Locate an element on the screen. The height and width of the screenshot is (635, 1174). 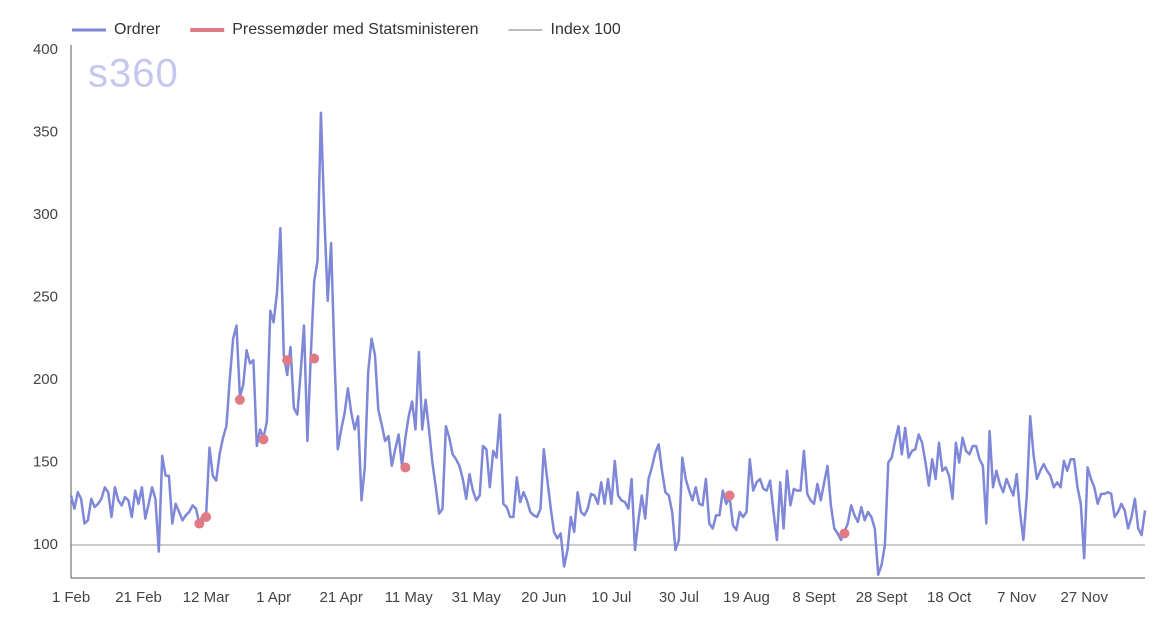
x-tick-label: 27 Nov is located at coordinates (1084, 597).